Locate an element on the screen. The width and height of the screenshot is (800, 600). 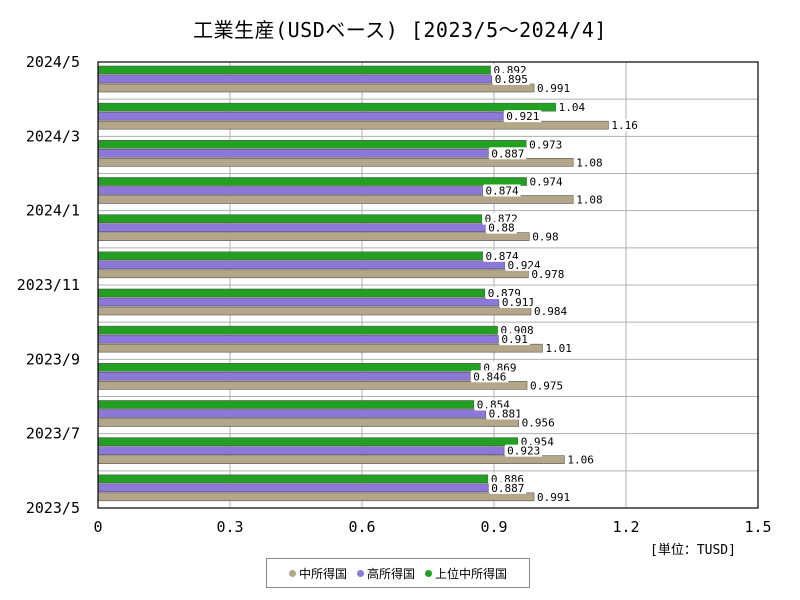
data-label-text: 0.98 is located at coordinates (545, 237).